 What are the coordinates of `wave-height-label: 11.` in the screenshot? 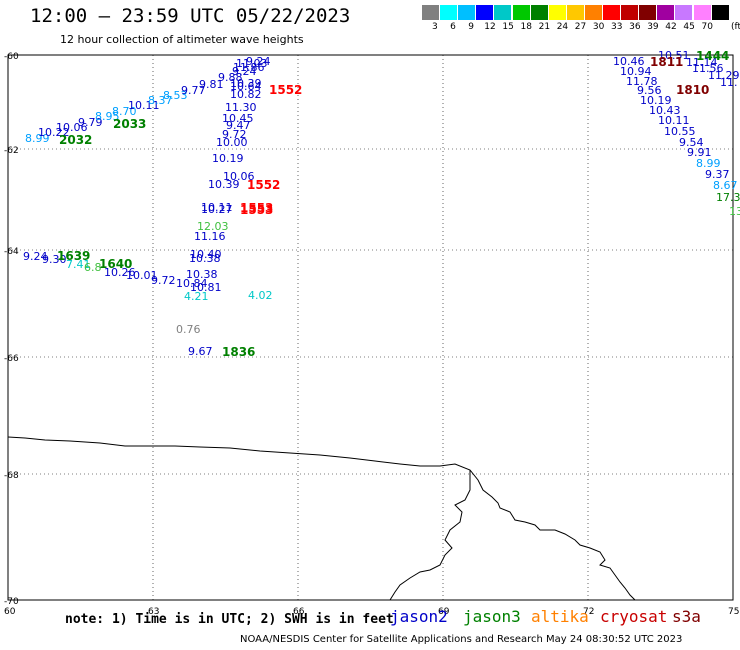 It's located at (729, 82).